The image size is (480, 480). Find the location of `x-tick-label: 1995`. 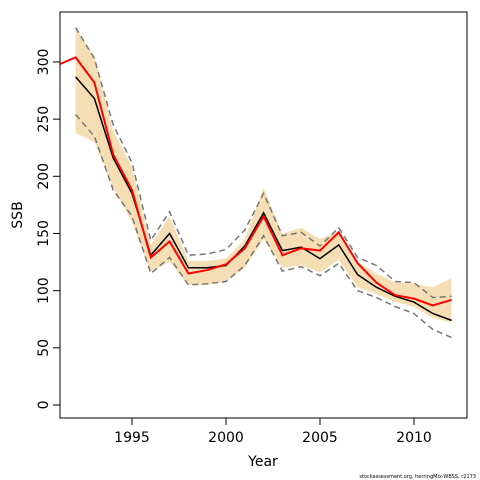

x-tick-label: 1995 is located at coordinates (132, 438).